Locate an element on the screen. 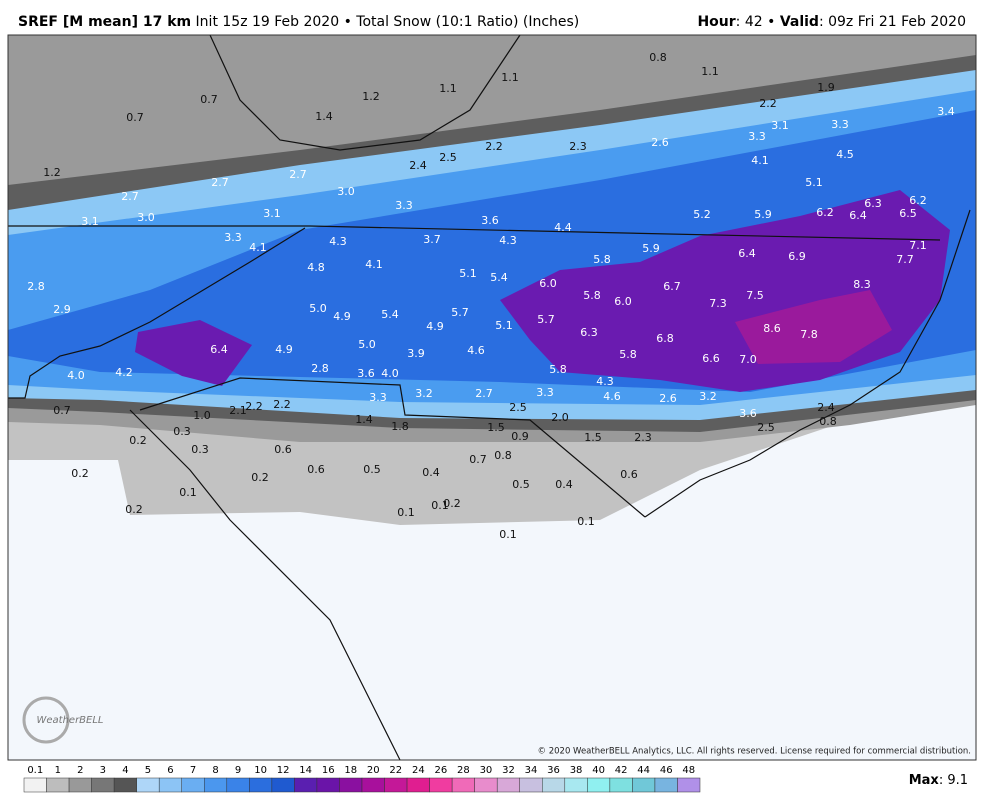 This screenshot has height=812, width=984. snow-label: 3.1 is located at coordinates (90, 221).